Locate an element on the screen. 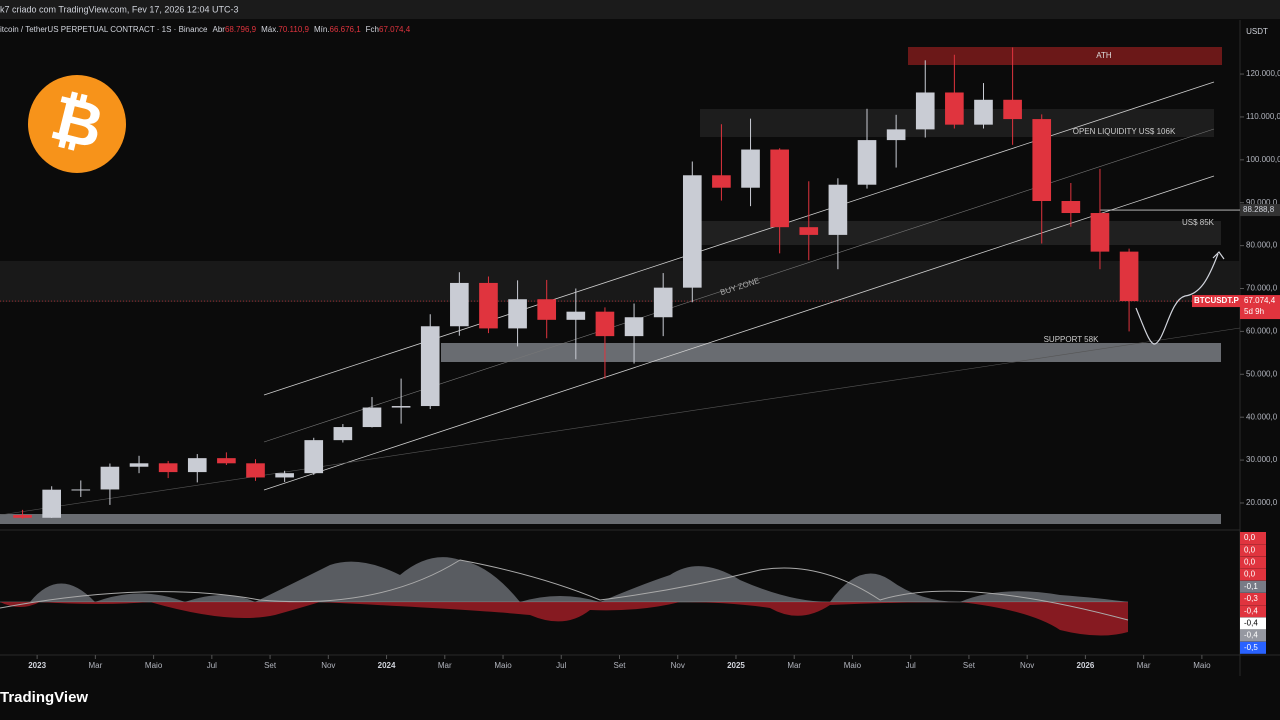 Image resolution: width=1280 pixels, height=720 pixels. level-tag is located at coordinates (1260, 210).